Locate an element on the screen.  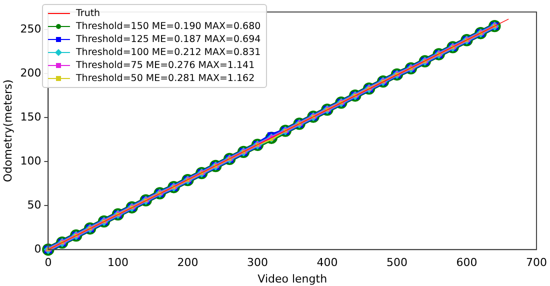
y-tick-label: 250 is located at coordinates (31, 29).